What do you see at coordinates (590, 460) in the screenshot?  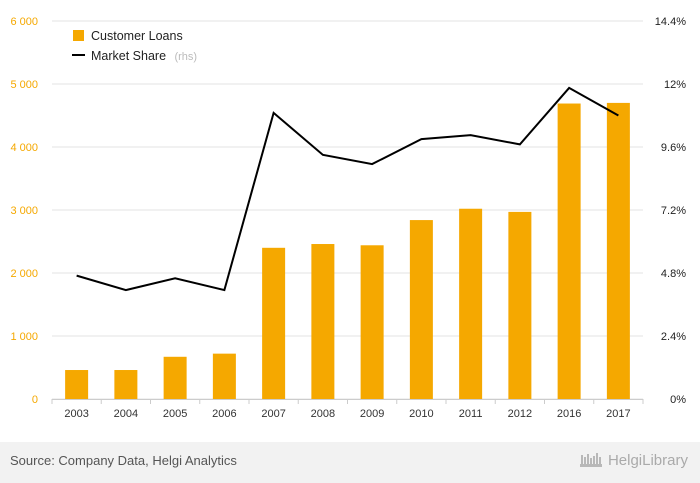 I see `library-icon` at bounding box center [590, 460].